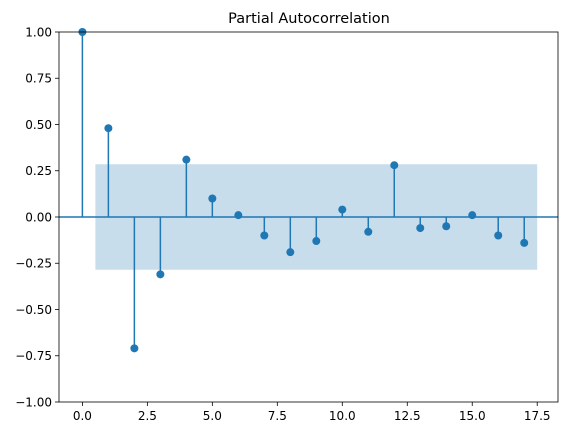 The width and height of the screenshot is (568, 435). What do you see at coordinates (407, 416) in the screenshot?
I see `x-tick-label: 12.5` at bounding box center [407, 416].